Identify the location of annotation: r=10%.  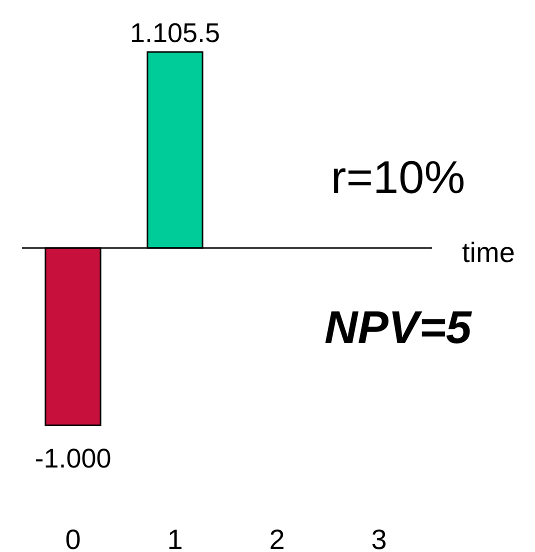
(398, 177).